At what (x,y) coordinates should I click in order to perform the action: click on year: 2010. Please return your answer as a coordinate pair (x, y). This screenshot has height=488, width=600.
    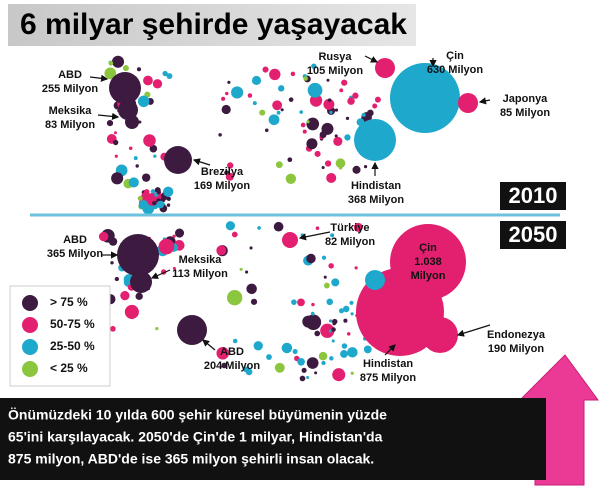
    Looking at the image, I should click on (533, 195).